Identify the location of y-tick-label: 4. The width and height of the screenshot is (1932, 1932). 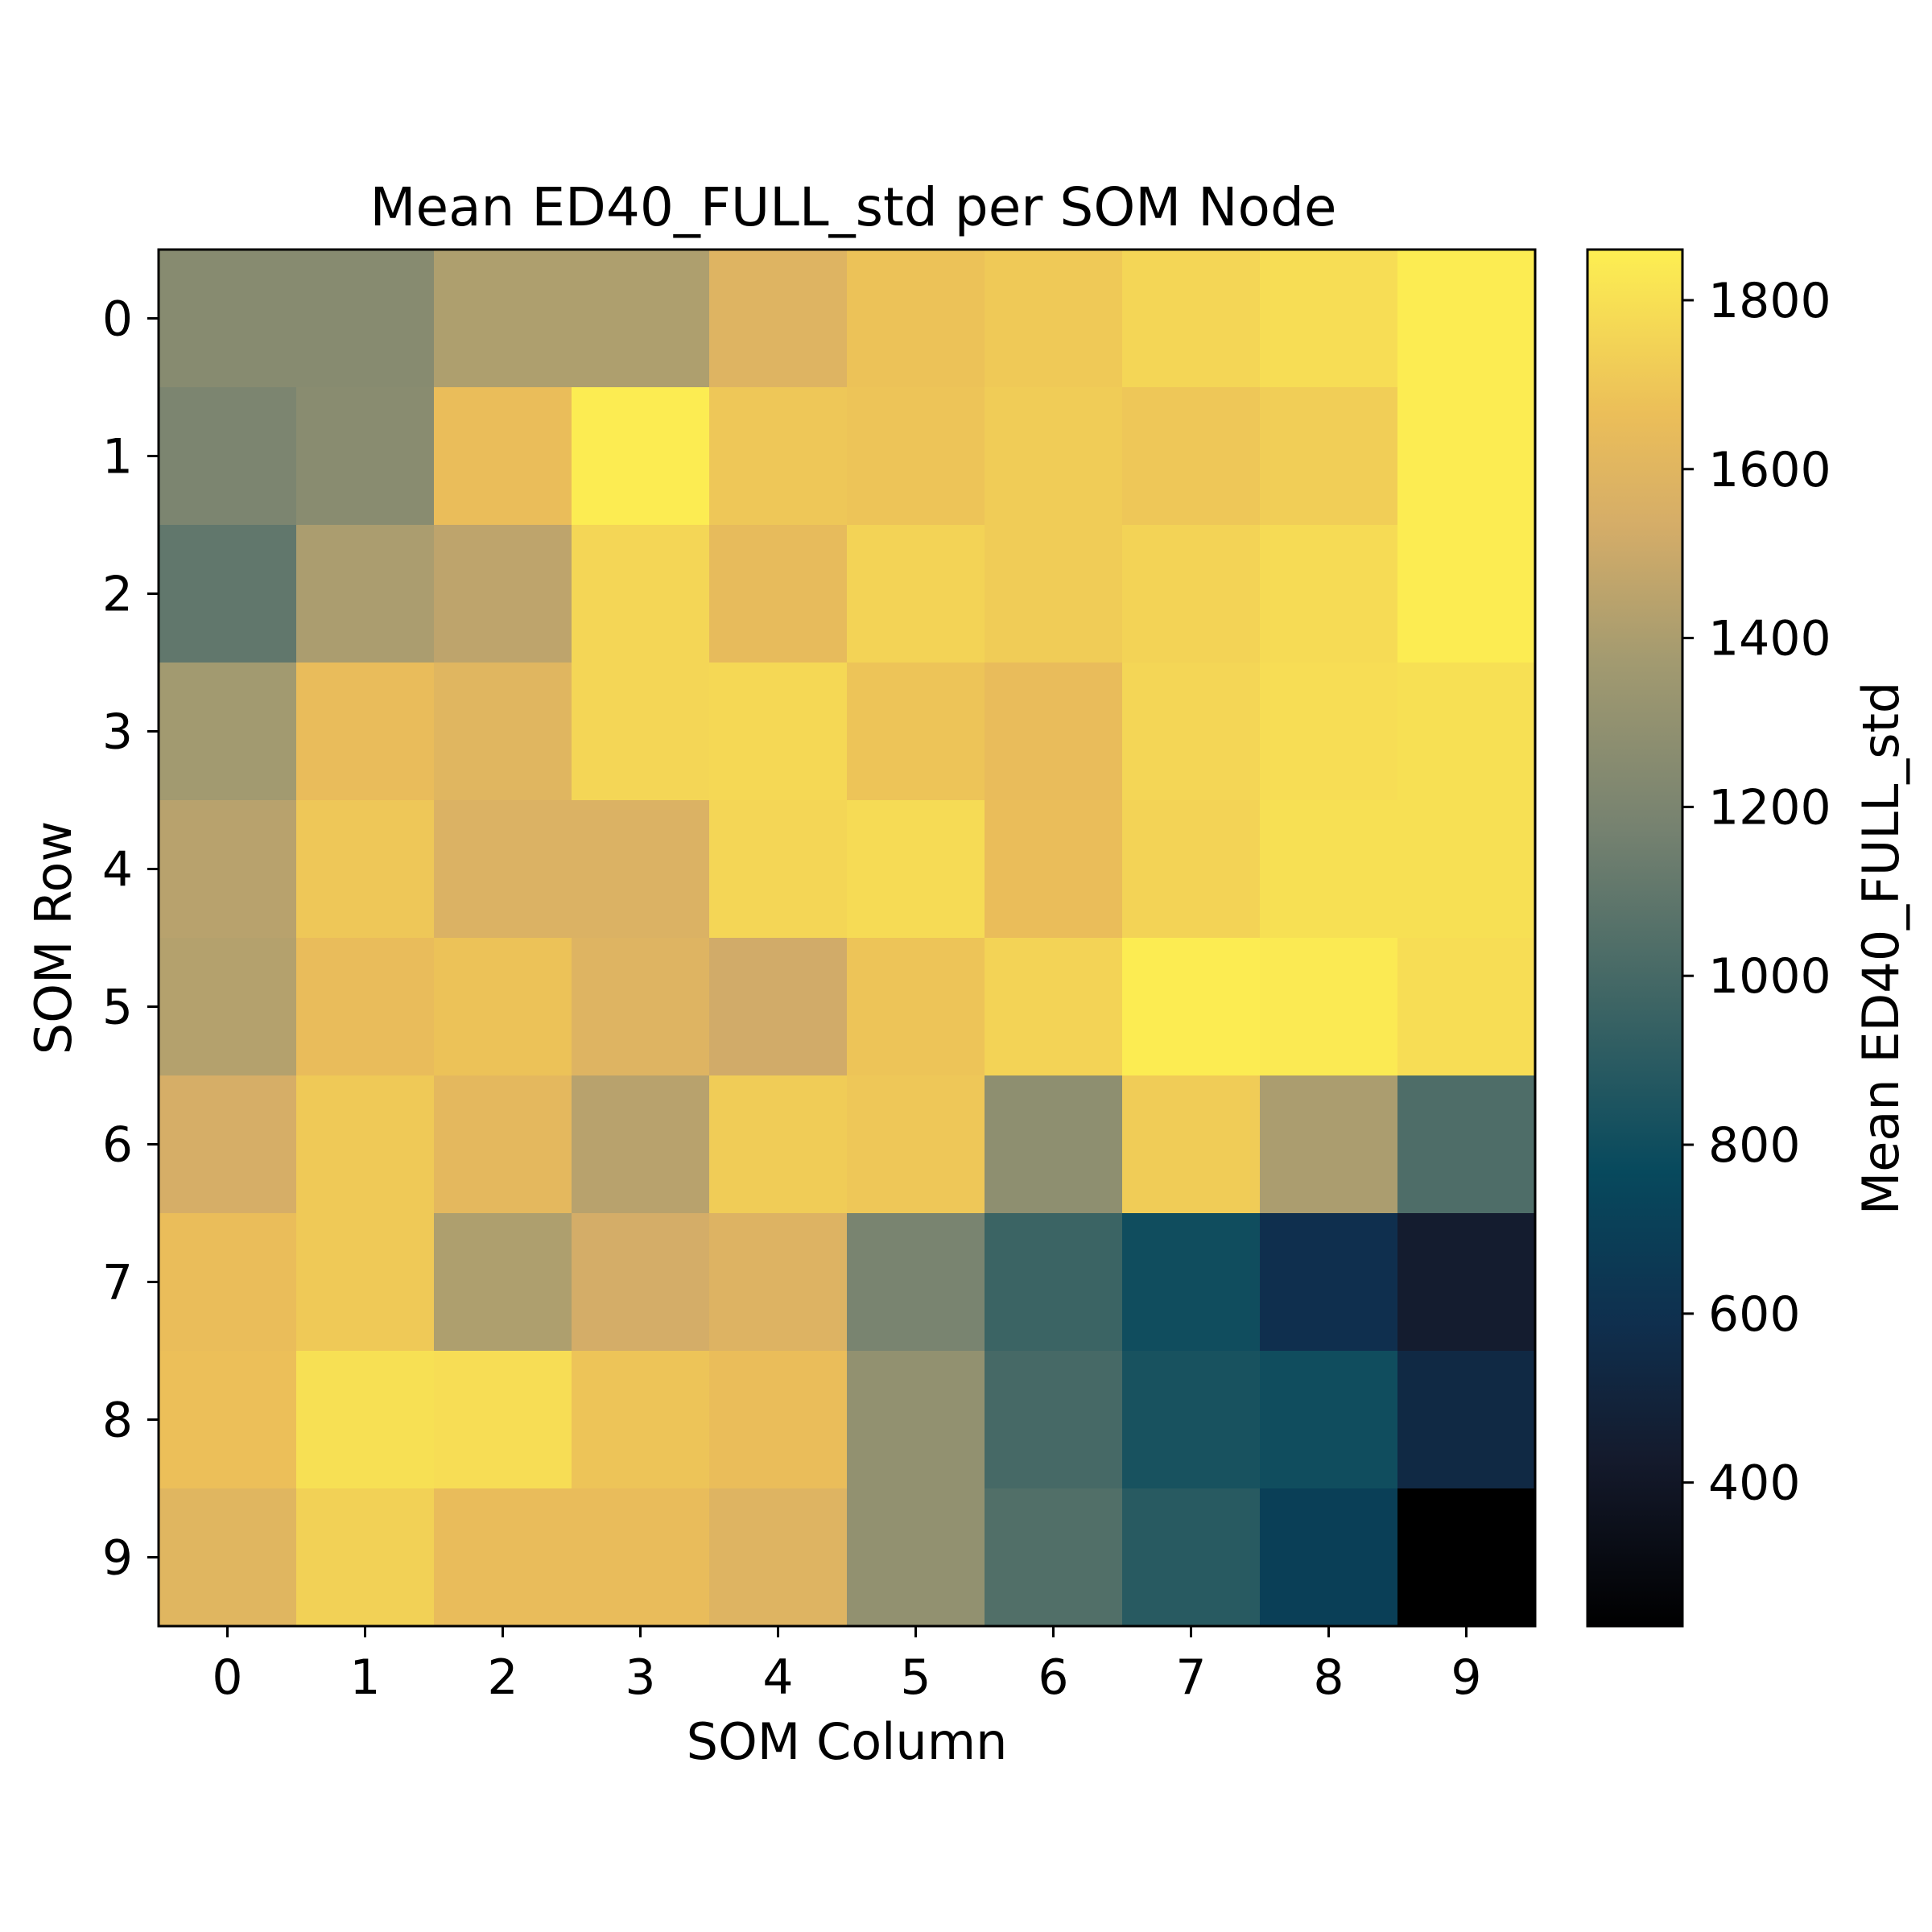
(117, 870).